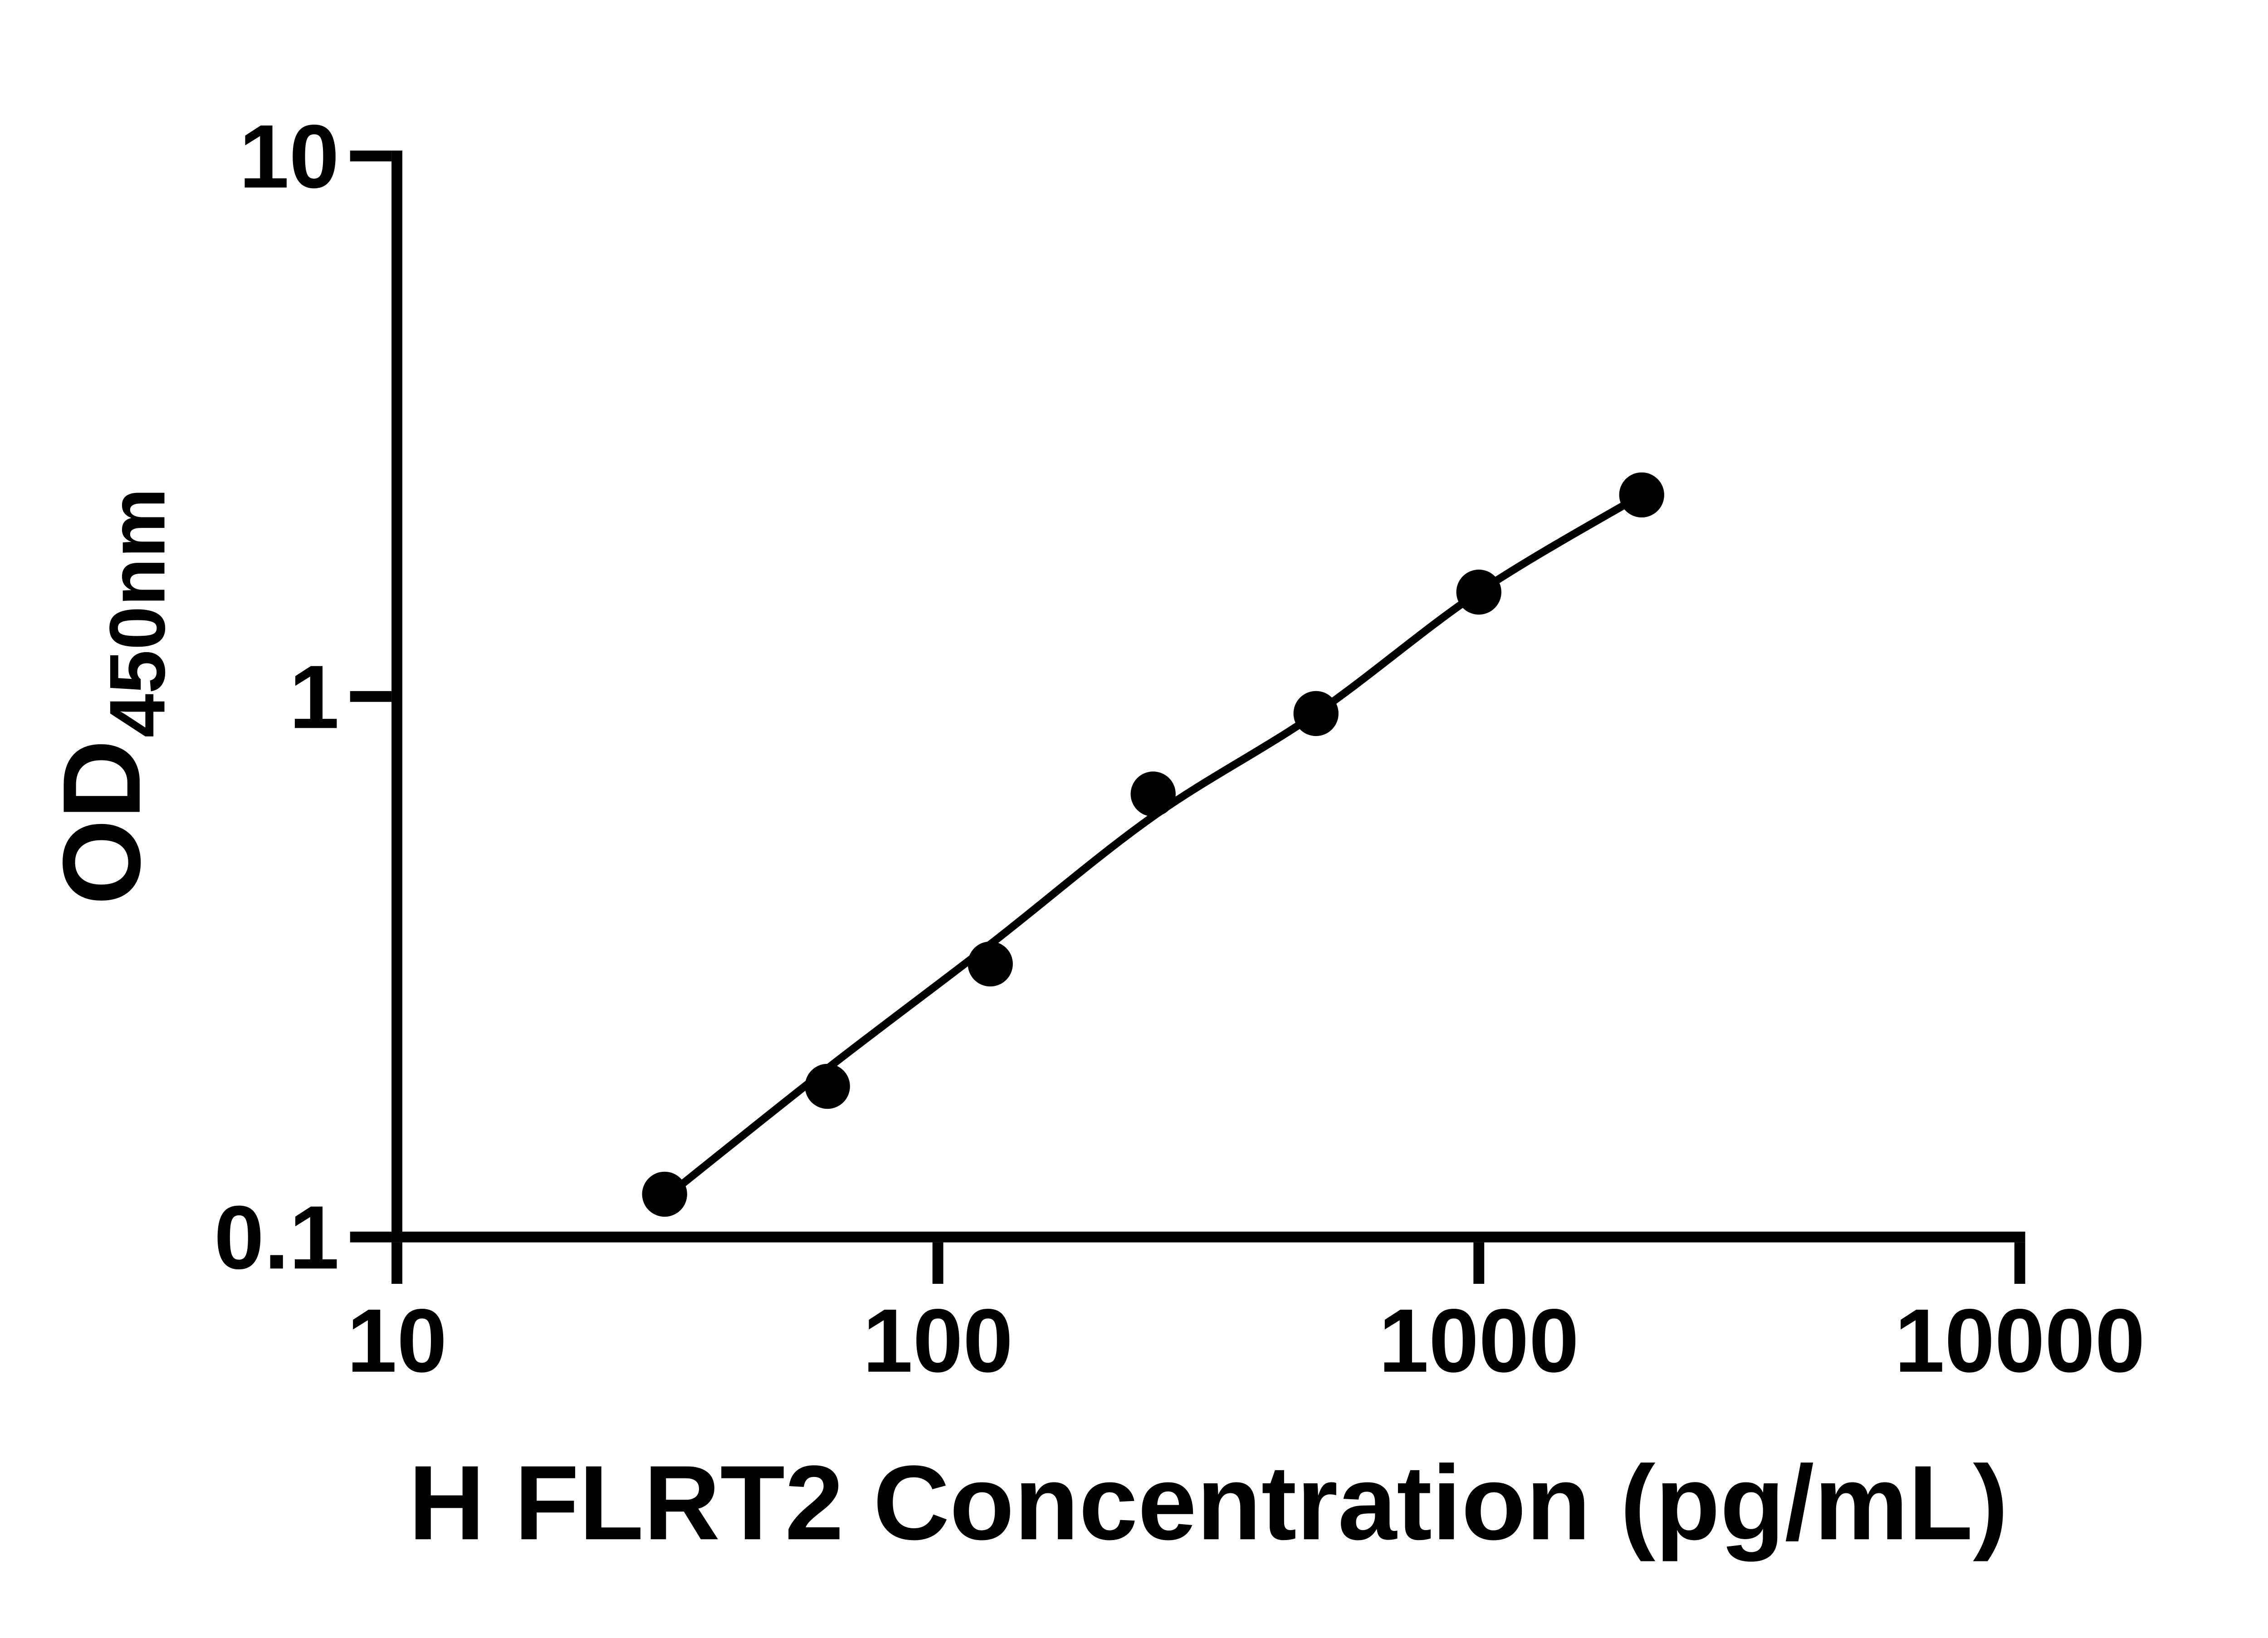 This screenshot has width=2268, height=1638. Describe the element at coordinates (314, 697) in the screenshot. I see `y-tick-label-1: 1` at that location.